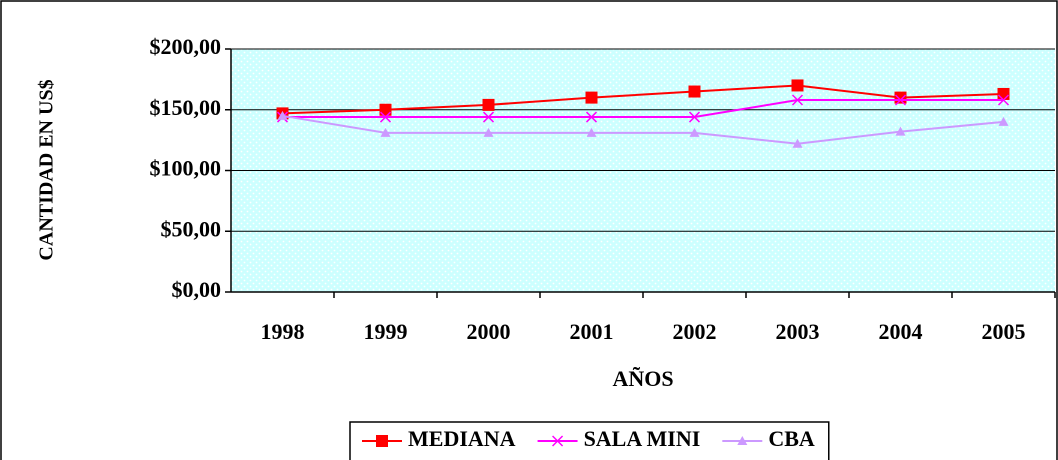 Image resolution: width=1058 pixels, height=460 pixels. What do you see at coordinates (186, 107) in the screenshot?
I see `y-tick-label: $150,00` at bounding box center [186, 107].